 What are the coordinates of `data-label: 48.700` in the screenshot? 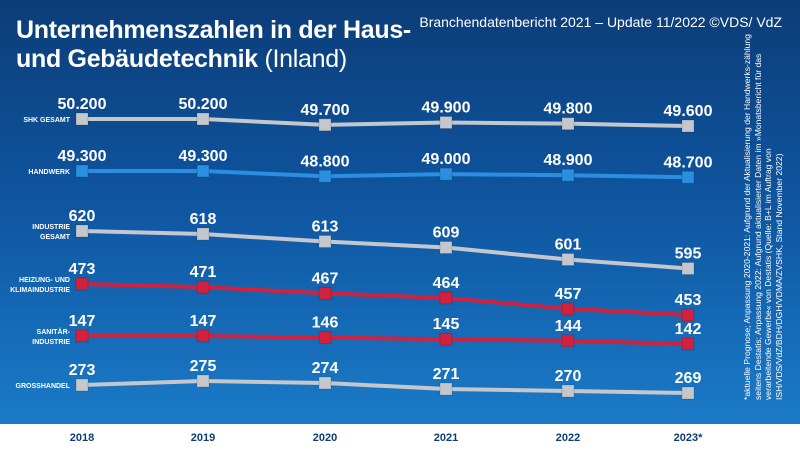 It's located at (688, 162).